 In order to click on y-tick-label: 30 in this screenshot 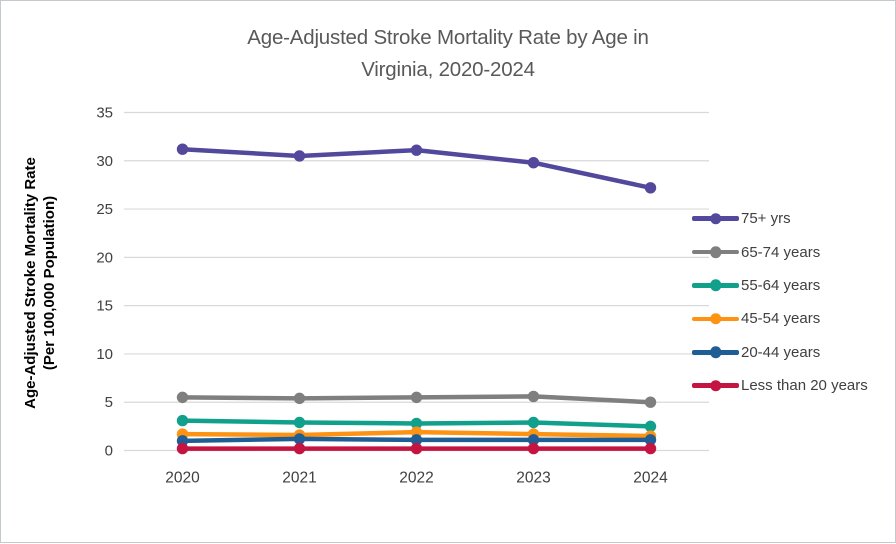, I will do `click(104, 161)`.